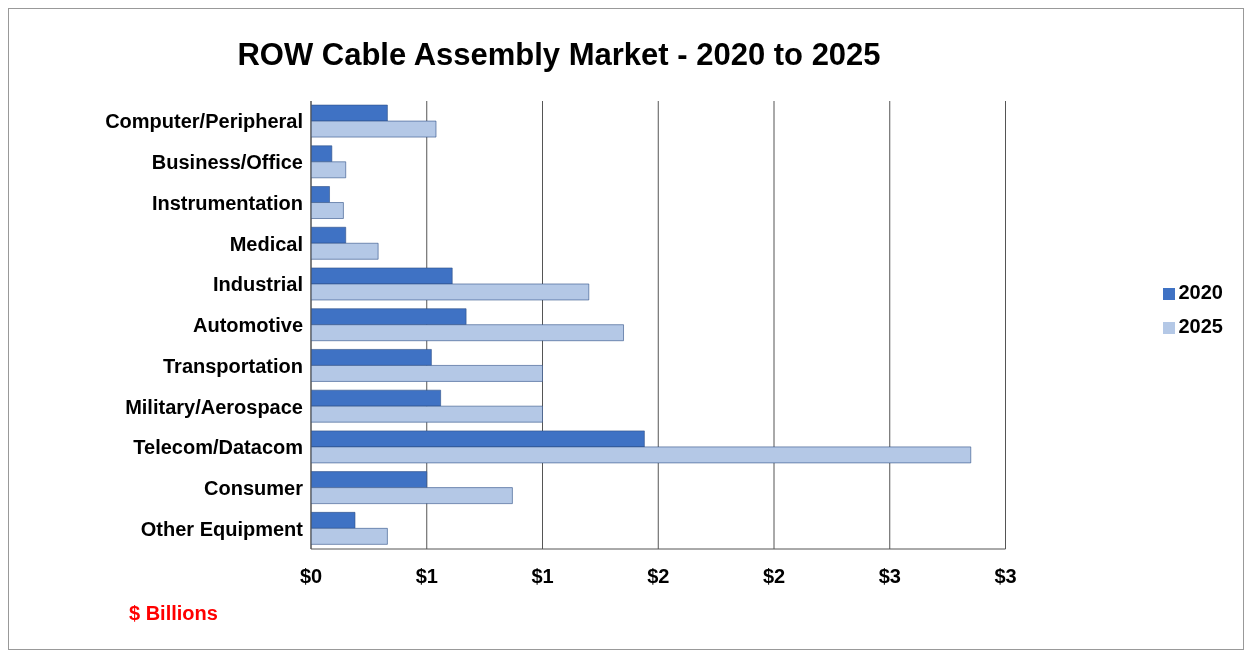  I want to click on x-axis-title: $ Billions, so click(173, 613).